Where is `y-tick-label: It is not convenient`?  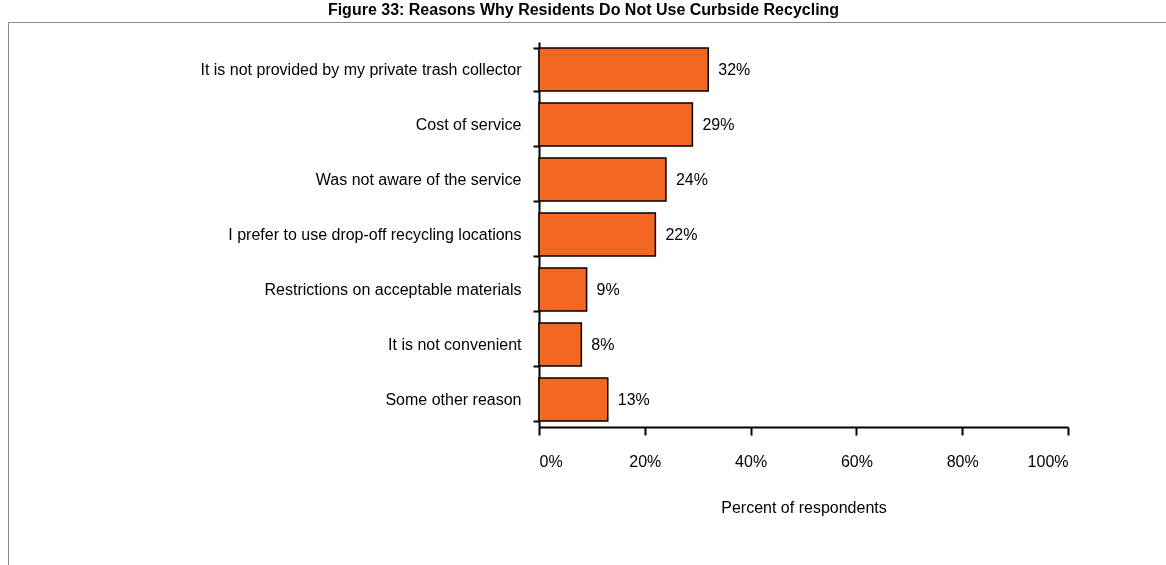
y-tick-label: It is not convenient is located at coordinates (455, 344).